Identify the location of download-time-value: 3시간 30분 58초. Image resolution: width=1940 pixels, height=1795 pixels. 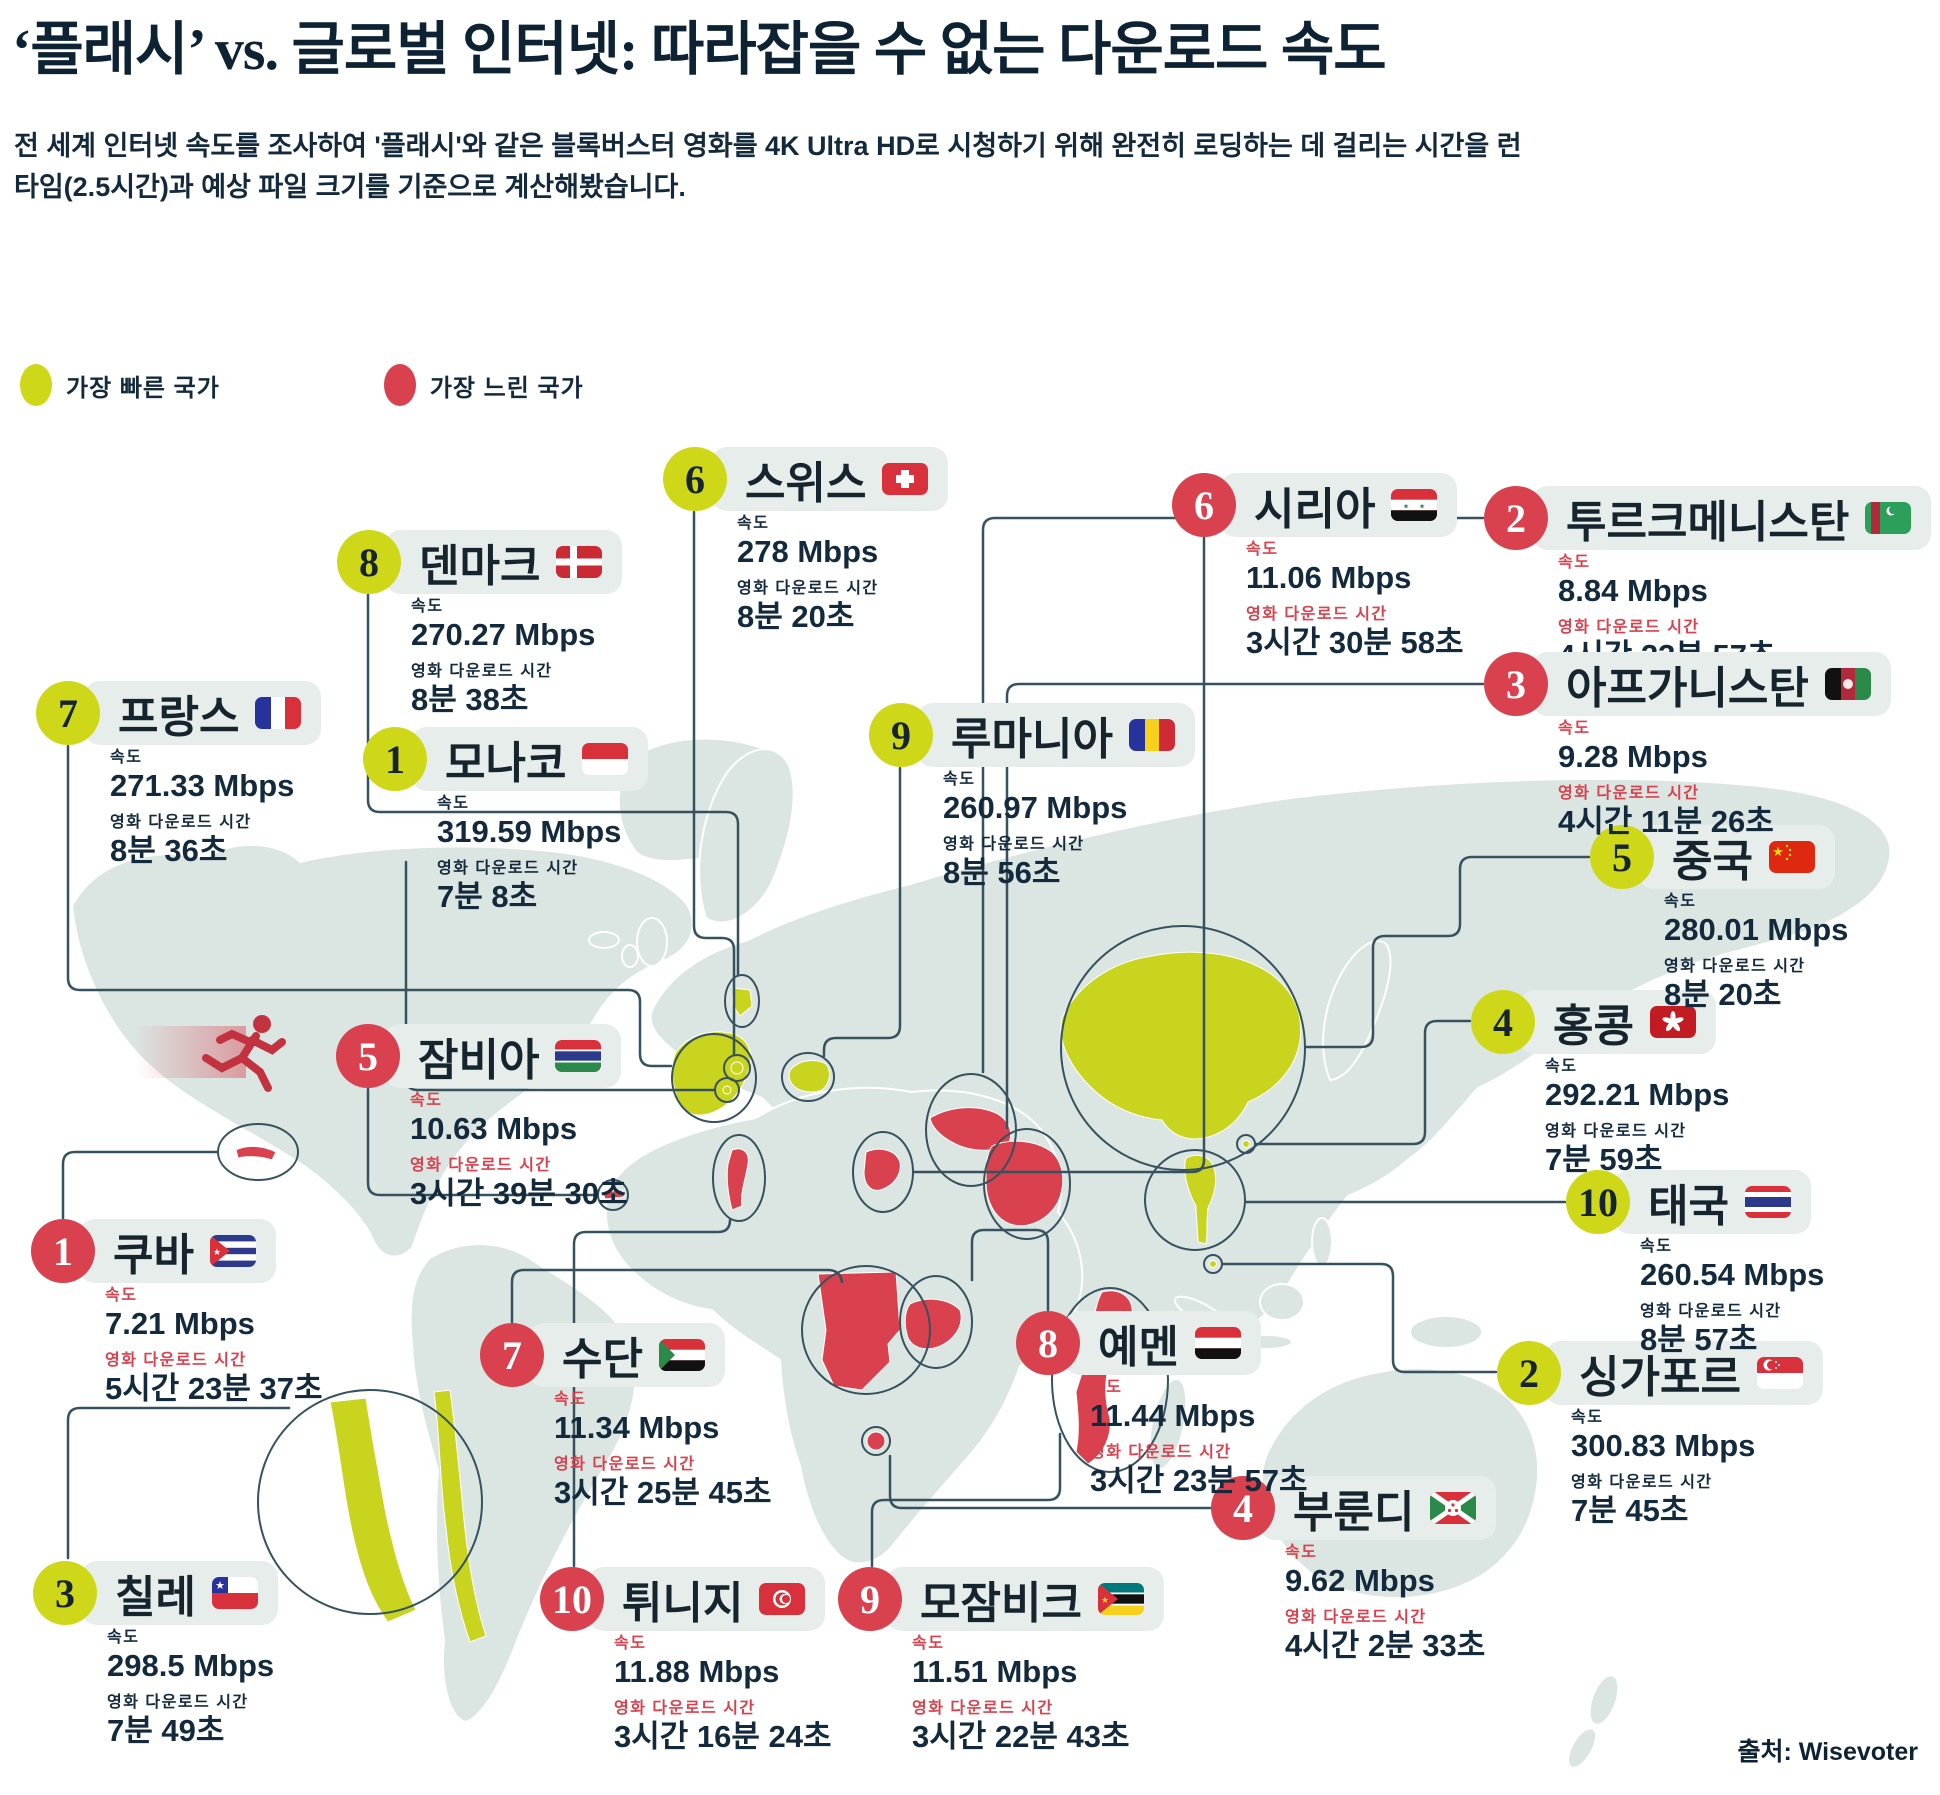
(1355, 643).